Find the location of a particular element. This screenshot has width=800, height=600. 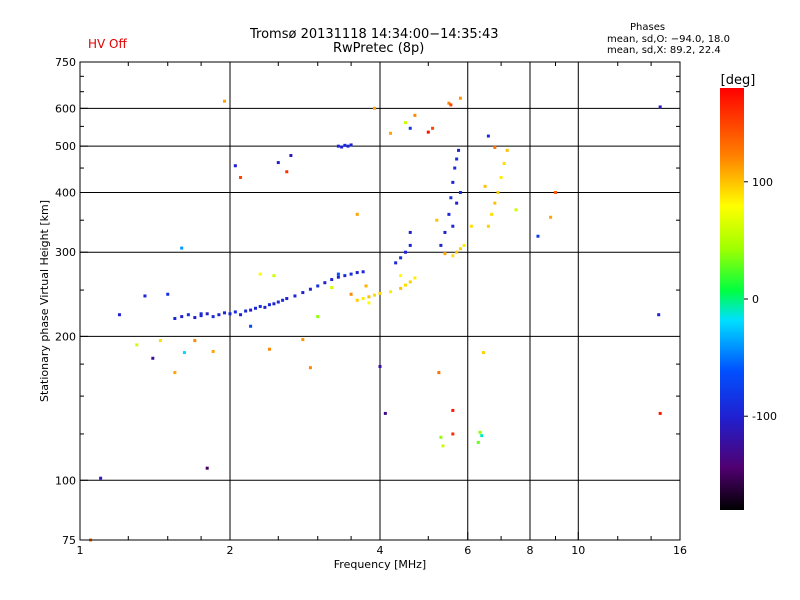

x-tick-label: 6 is located at coordinates (467, 550).